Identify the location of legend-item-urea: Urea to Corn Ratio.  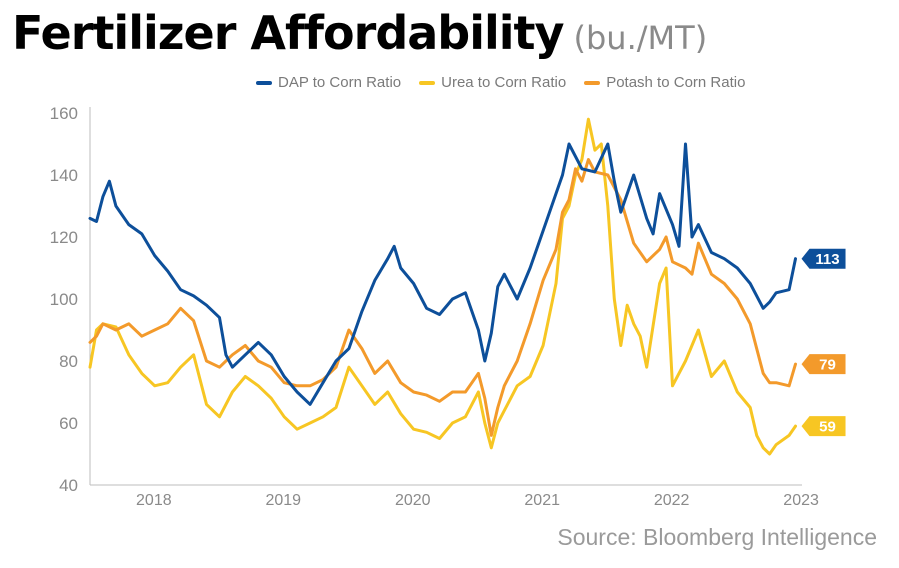
(492, 82).